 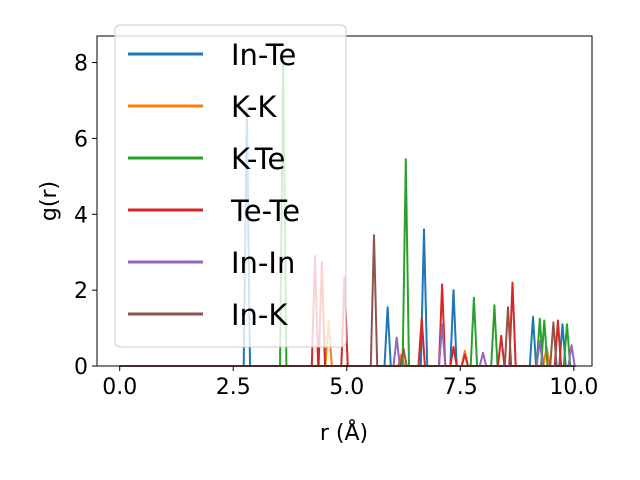 I want to click on legend-label-in-in: In-In, so click(x=263, y=263).